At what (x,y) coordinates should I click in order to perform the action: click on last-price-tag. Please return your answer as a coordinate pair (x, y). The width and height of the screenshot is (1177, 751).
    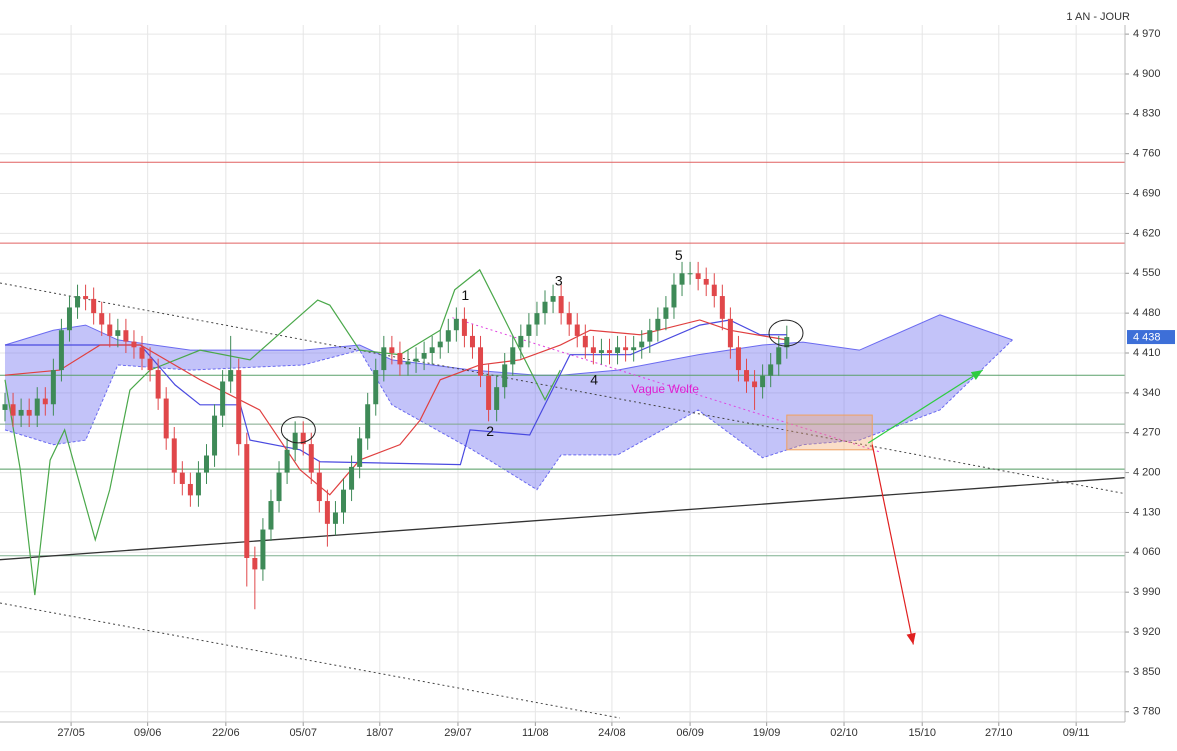
    Looking at the image, I should click on (1151, 337).